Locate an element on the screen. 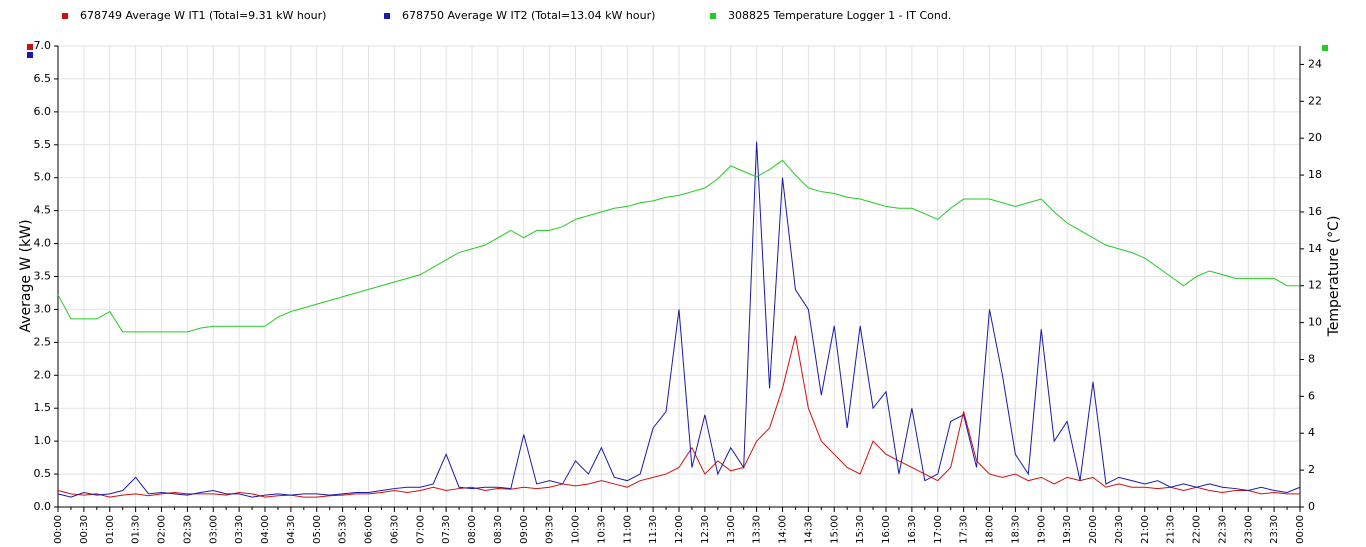  x-tick-label: 20:00 is located at coordinates (1093, 529).